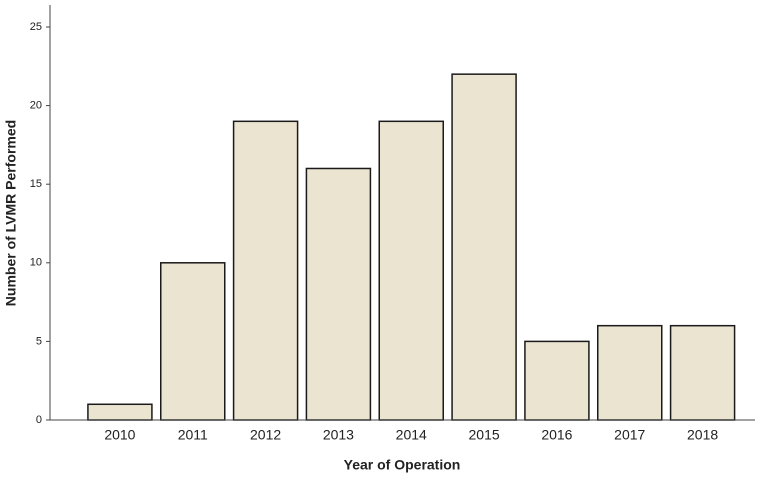 The height and width of the screenshot is (480, 760). Describe the element at coordinates (629, 435) in the screenshot. I see `x-tick-label: 2017` at that location.